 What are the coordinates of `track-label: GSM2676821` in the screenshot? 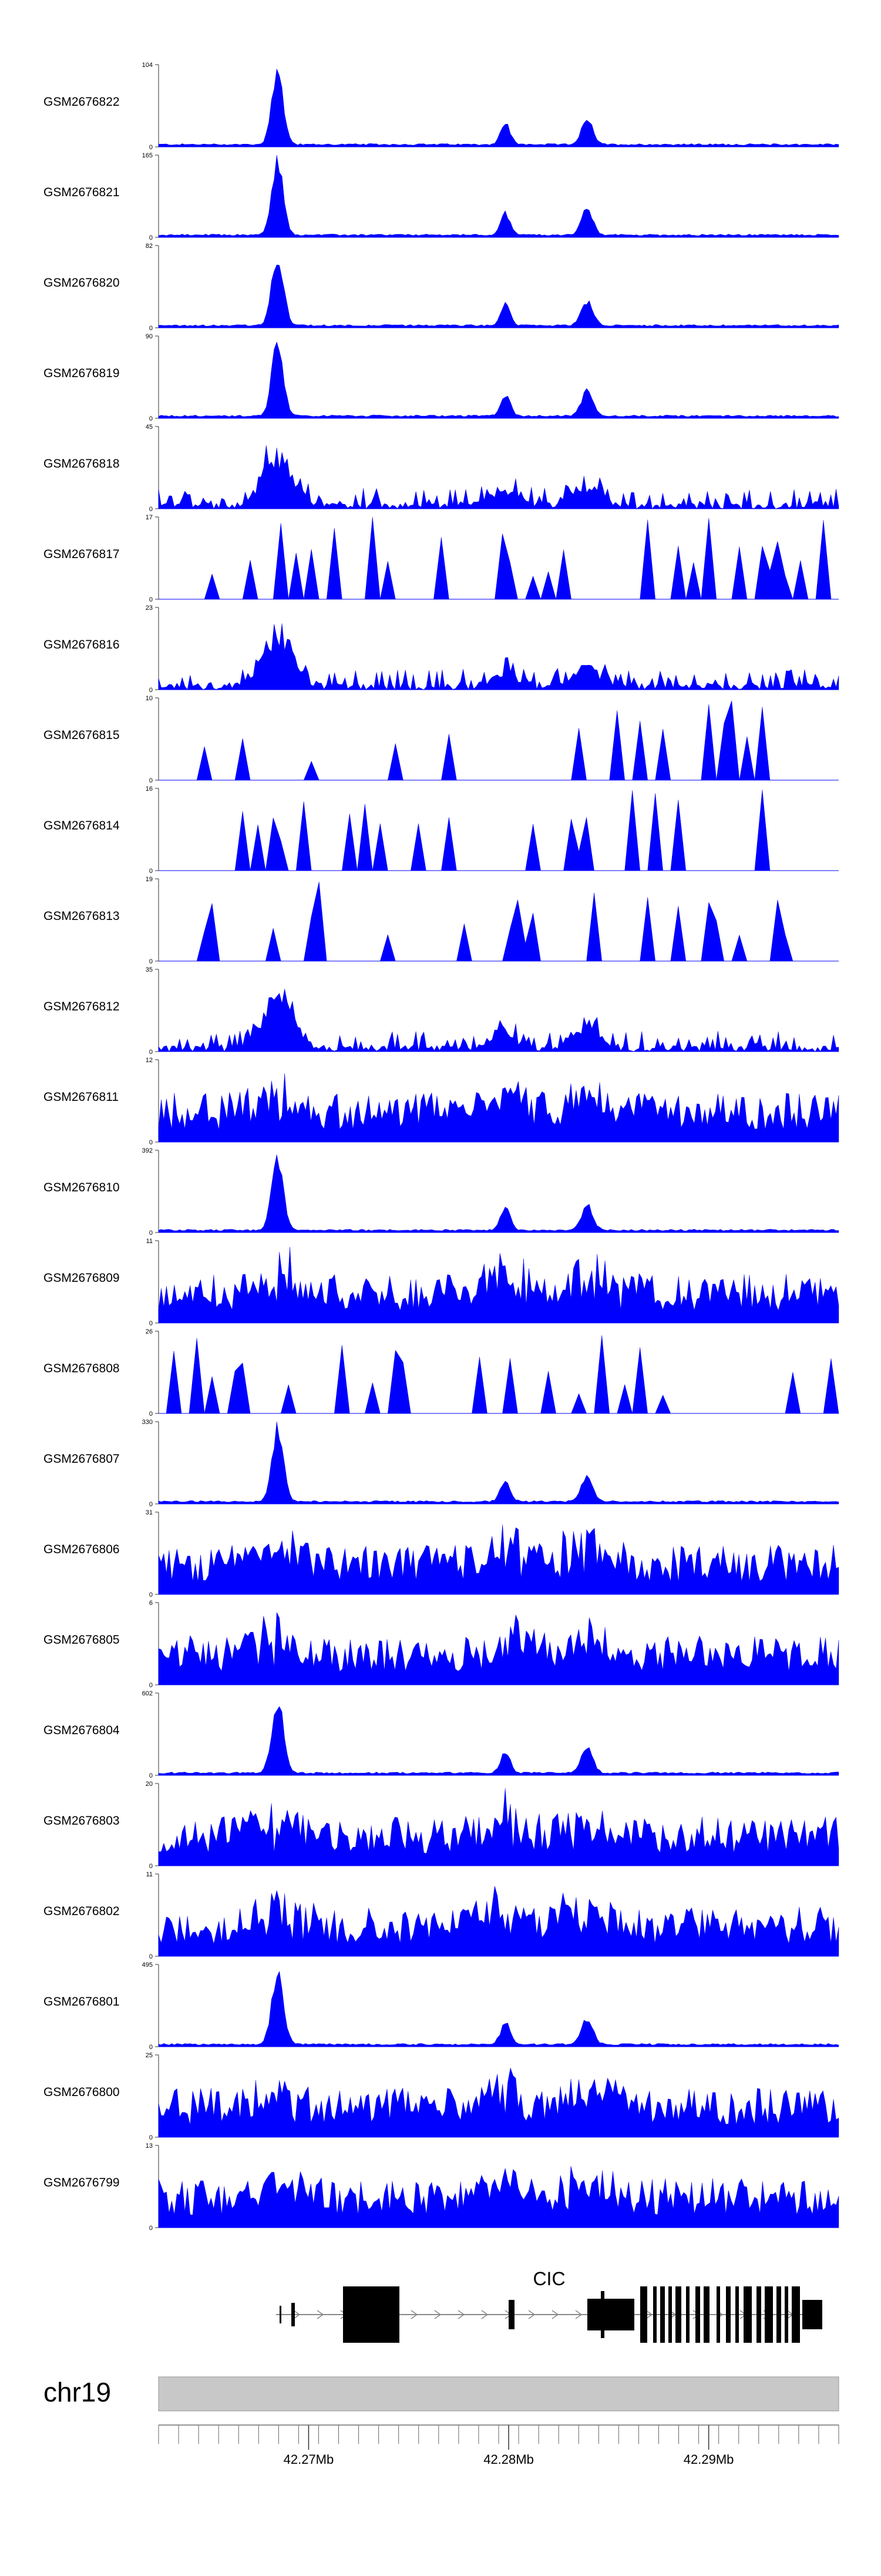 It's located at (82, 193).